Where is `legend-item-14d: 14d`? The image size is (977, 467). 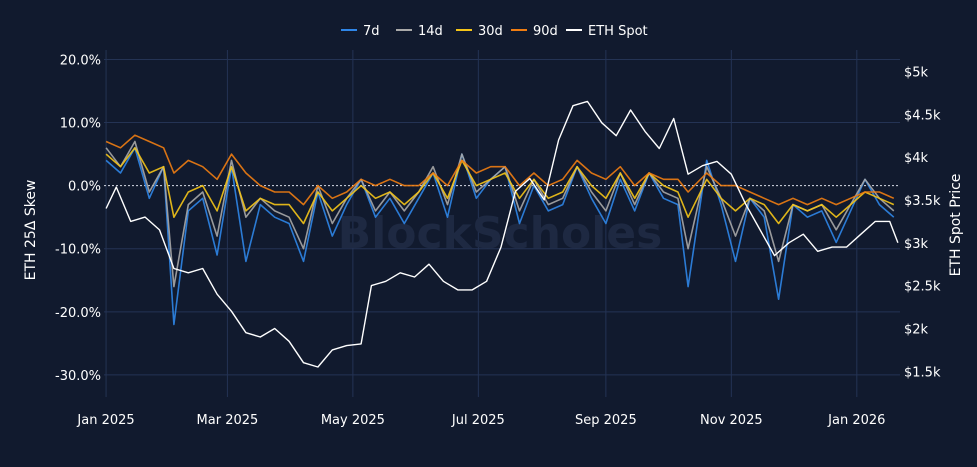 legend-item-14d: 14d is located at coordinates (419, 31).